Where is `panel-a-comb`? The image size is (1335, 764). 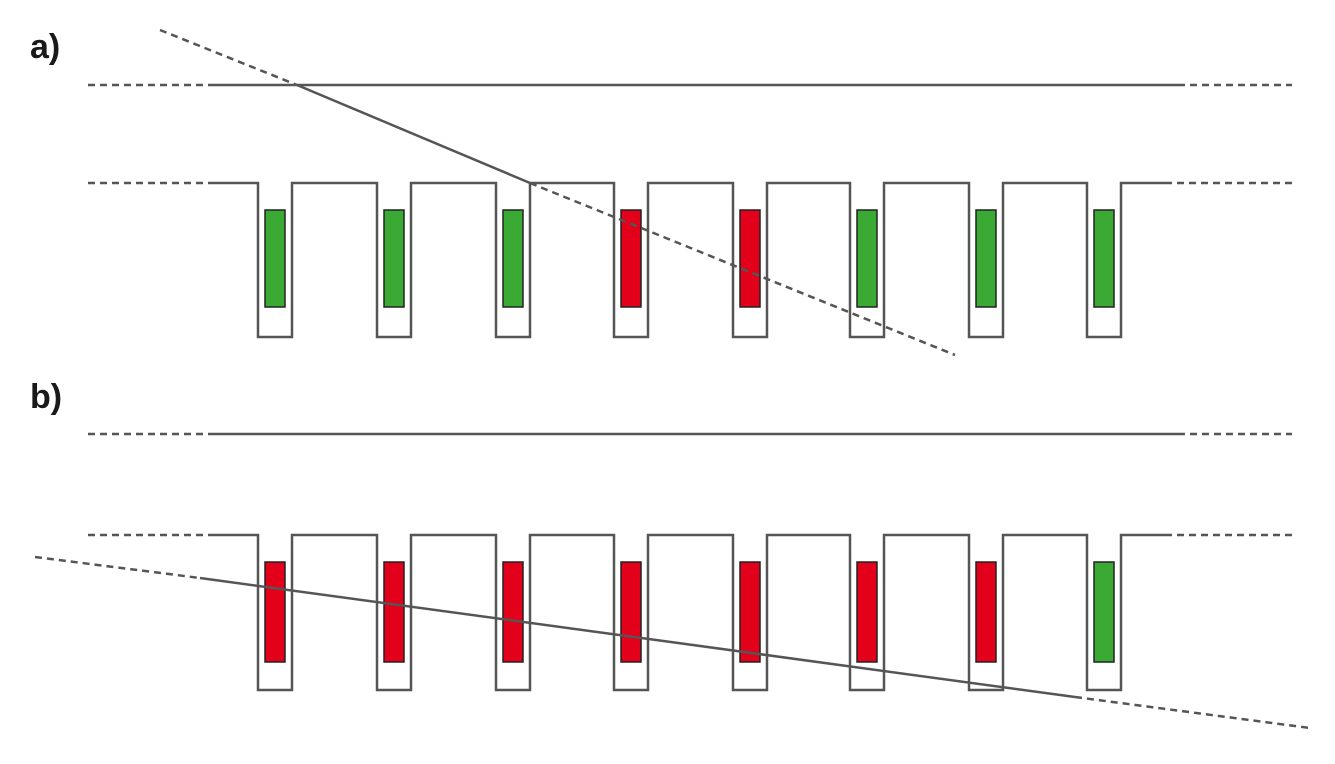 panel-a-comb is located at coordinates (687, 260).